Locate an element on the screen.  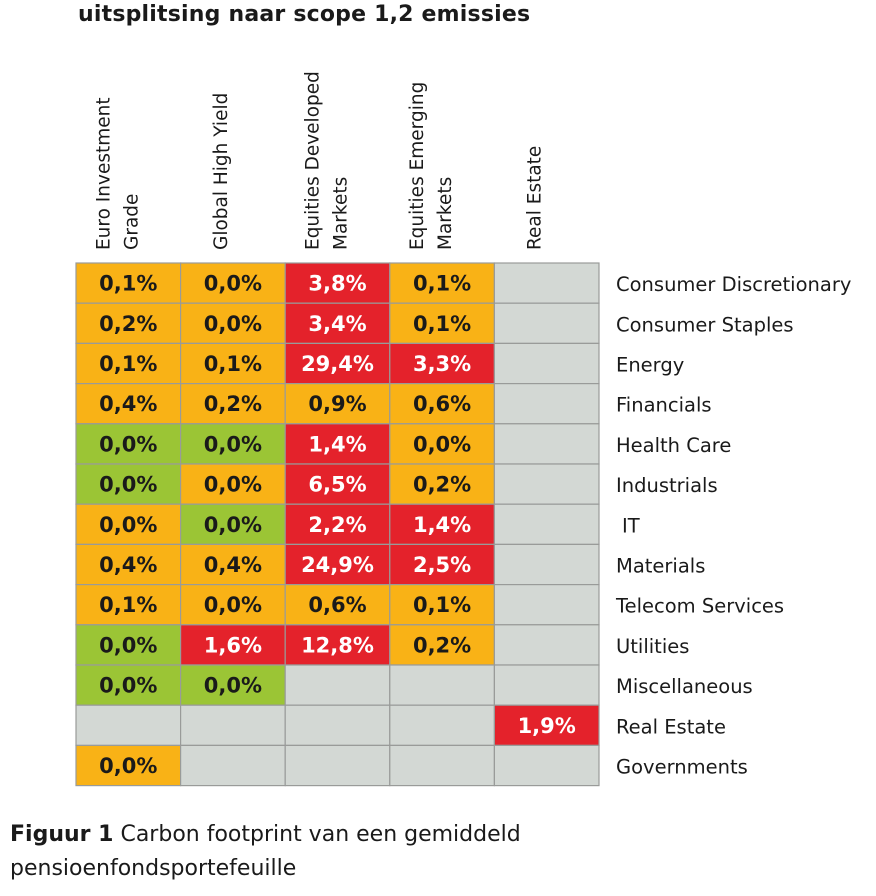
column-label: Grade is located at coordinates (131, 222).